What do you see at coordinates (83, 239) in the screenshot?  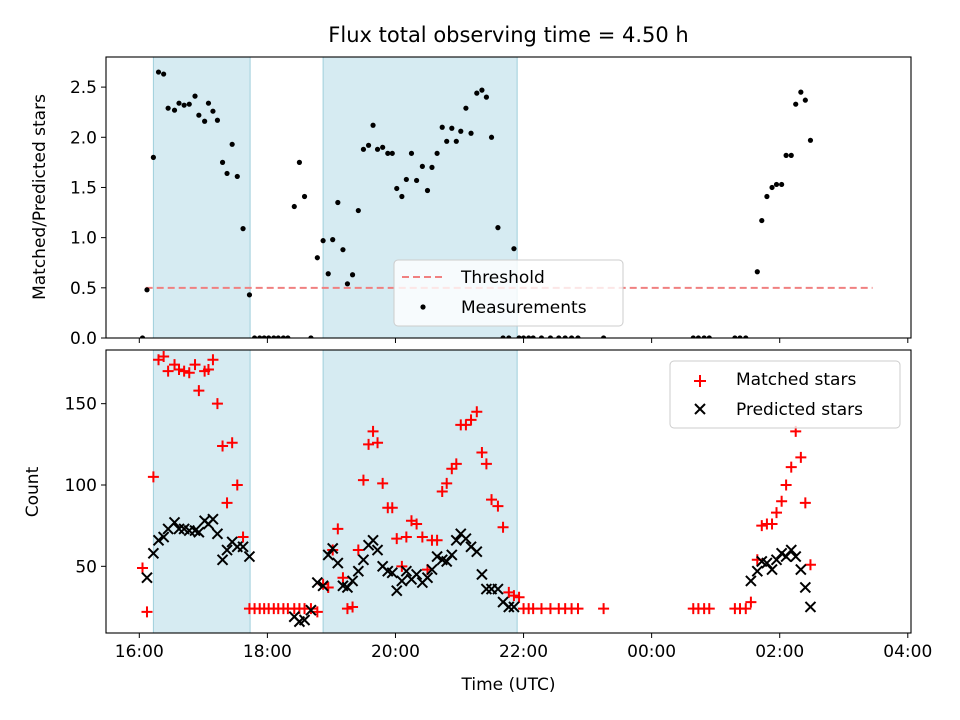 I see `y-tick-label-top-2: 1.0` at bounding box center [83, 239].